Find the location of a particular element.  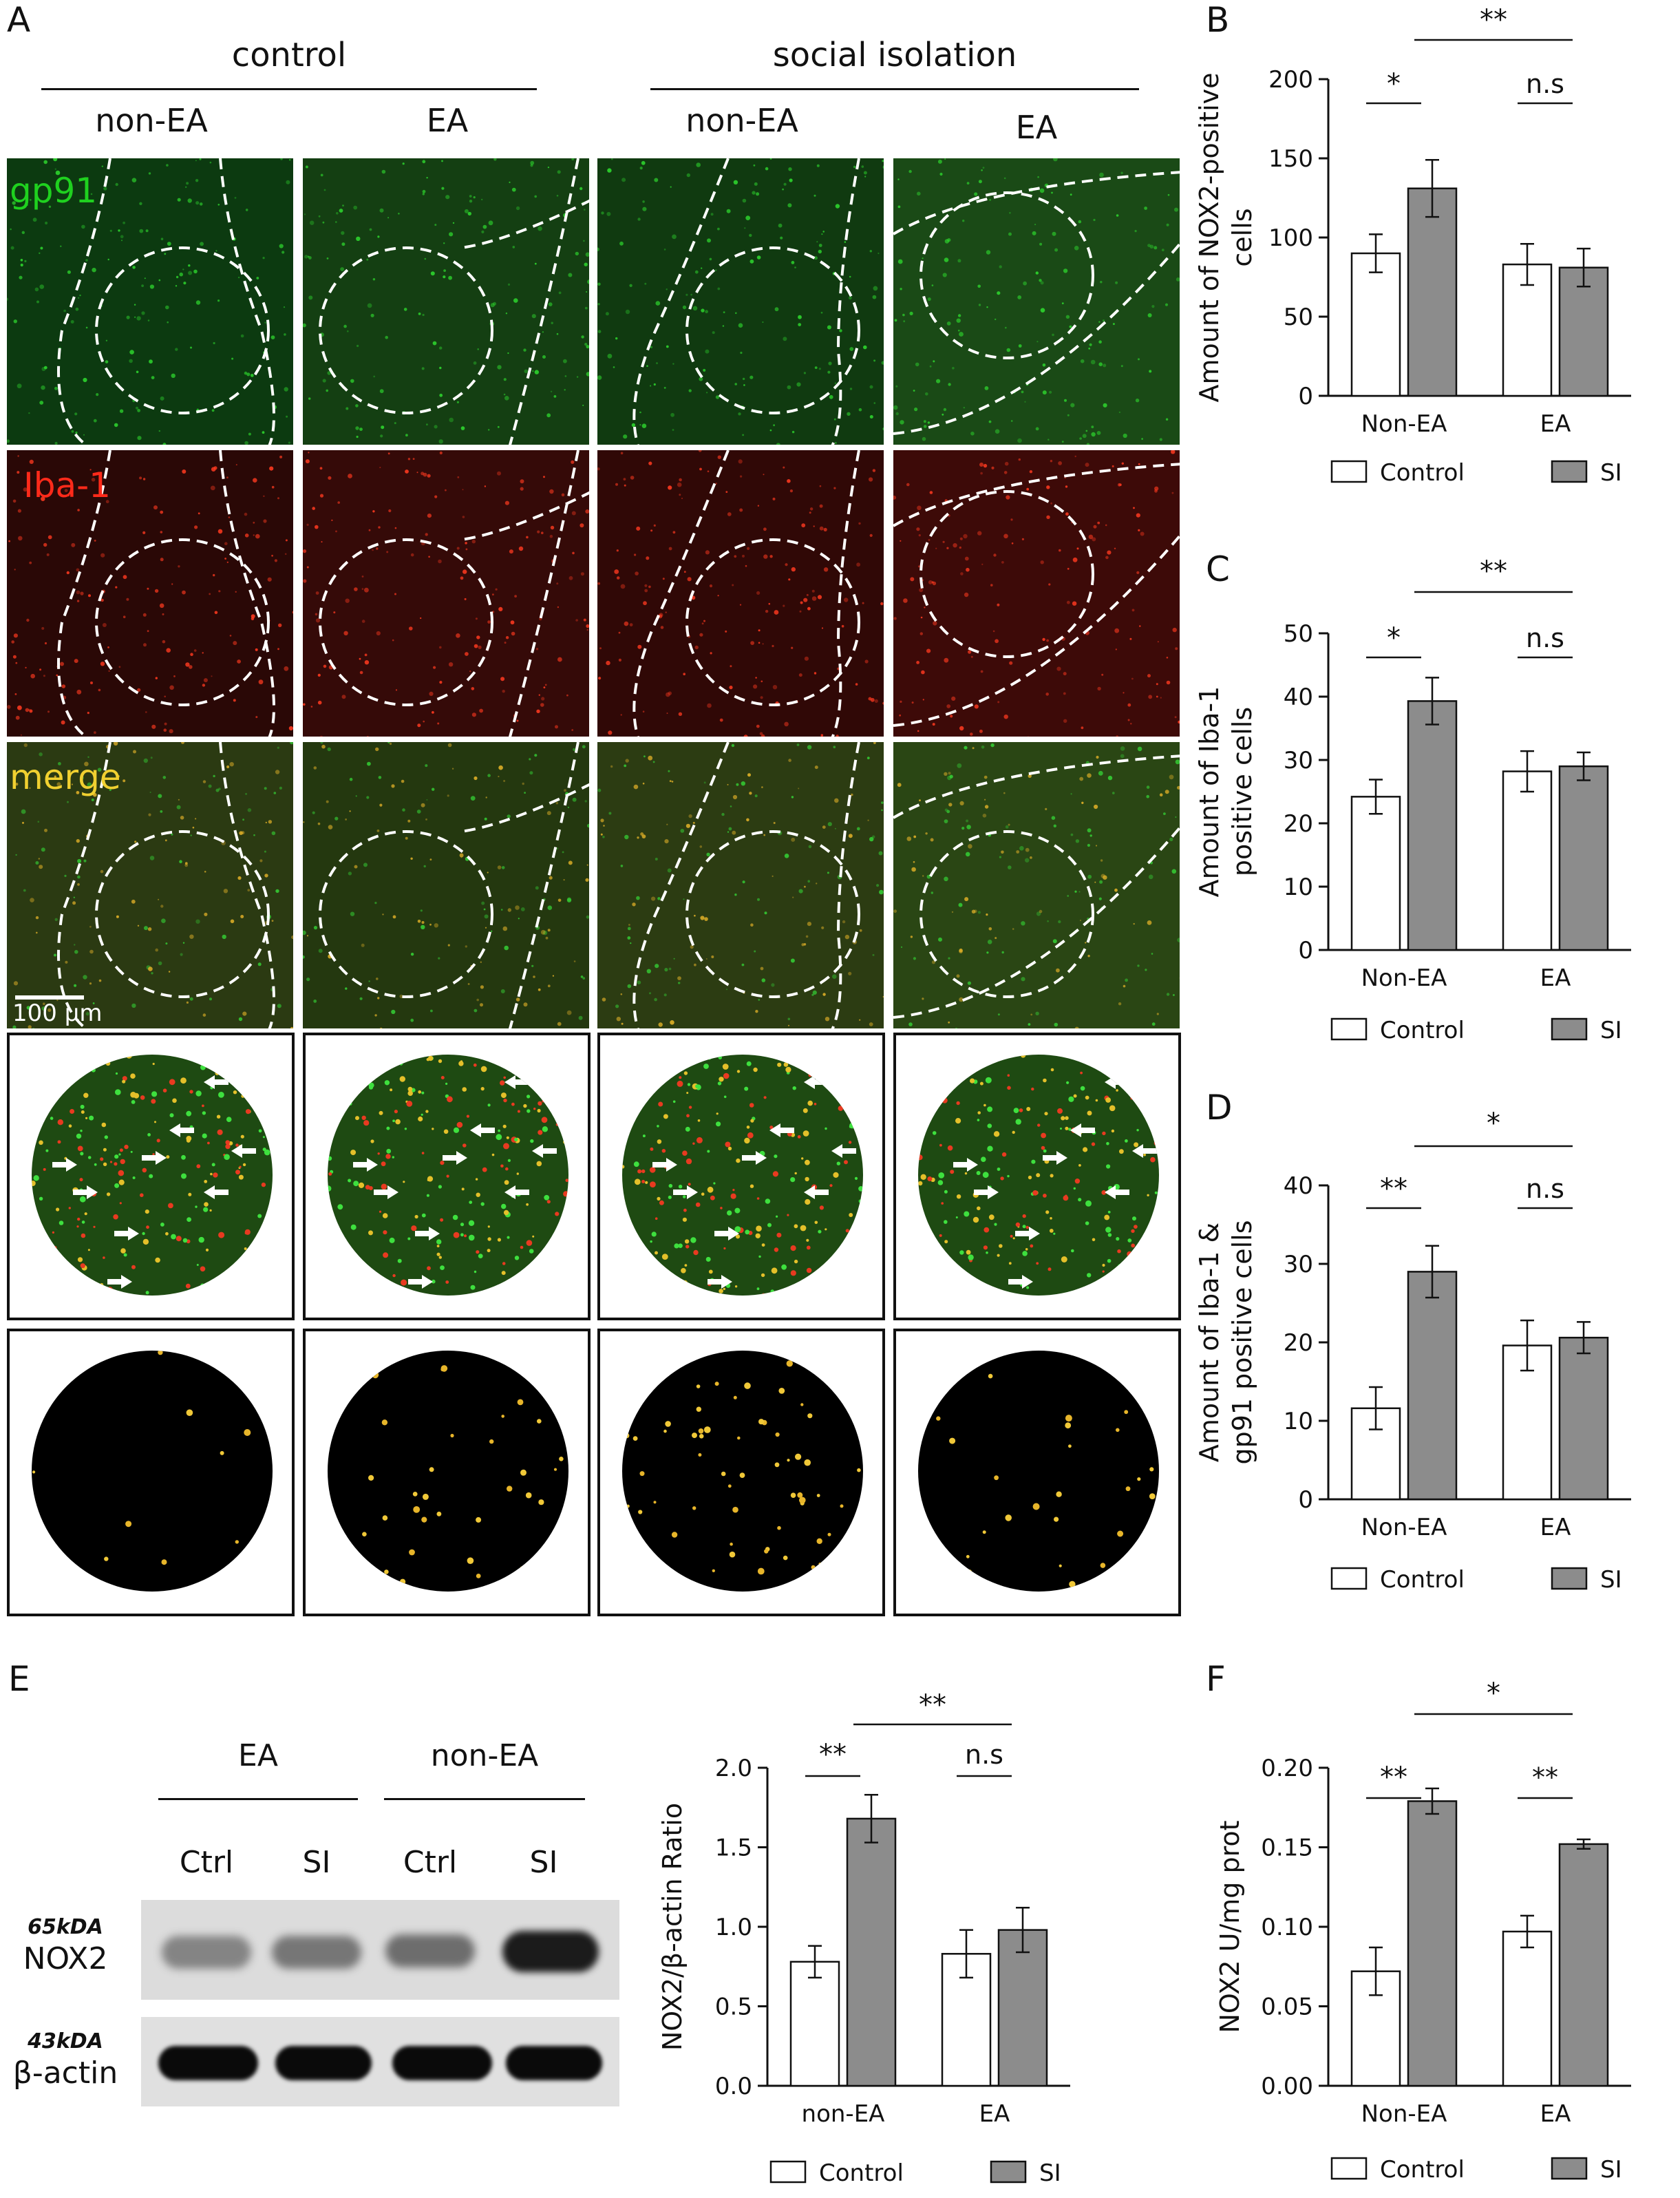

legend-label-f-si: SI is located at coordinates (1611, 2170).